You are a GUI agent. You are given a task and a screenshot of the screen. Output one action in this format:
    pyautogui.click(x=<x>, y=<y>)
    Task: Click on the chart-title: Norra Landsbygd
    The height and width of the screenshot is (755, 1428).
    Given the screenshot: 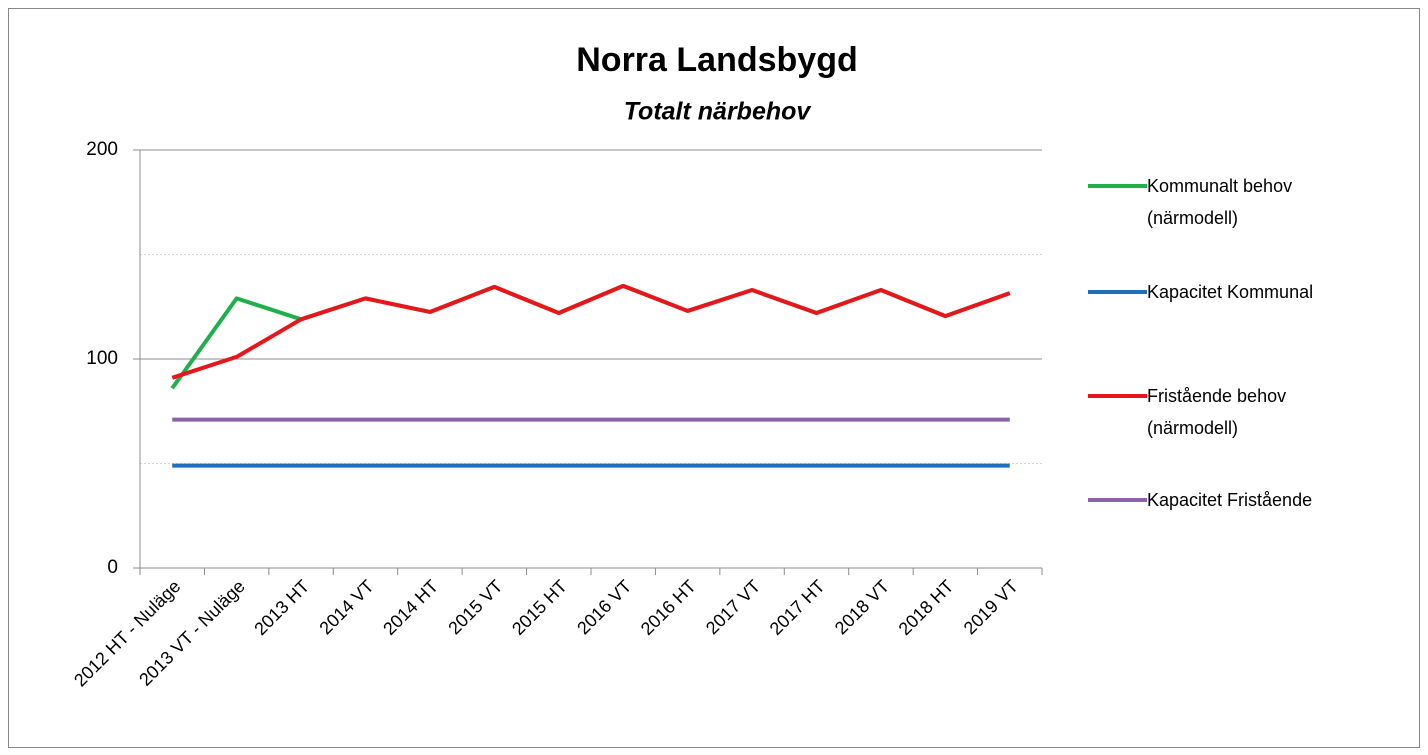 What is the action you would take?
    pyautogui.click(x=716, y=60)
    